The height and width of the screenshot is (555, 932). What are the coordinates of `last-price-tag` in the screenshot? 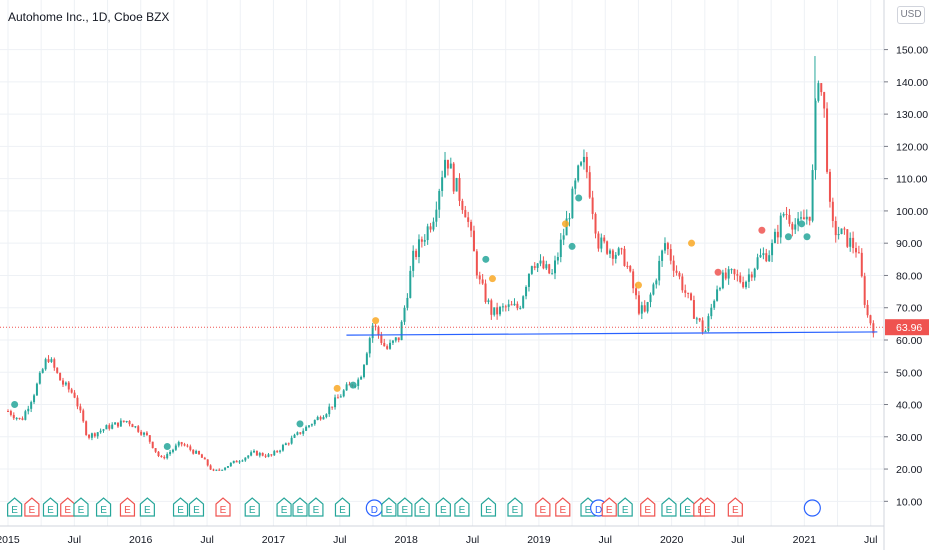 It's located at (907, 327).